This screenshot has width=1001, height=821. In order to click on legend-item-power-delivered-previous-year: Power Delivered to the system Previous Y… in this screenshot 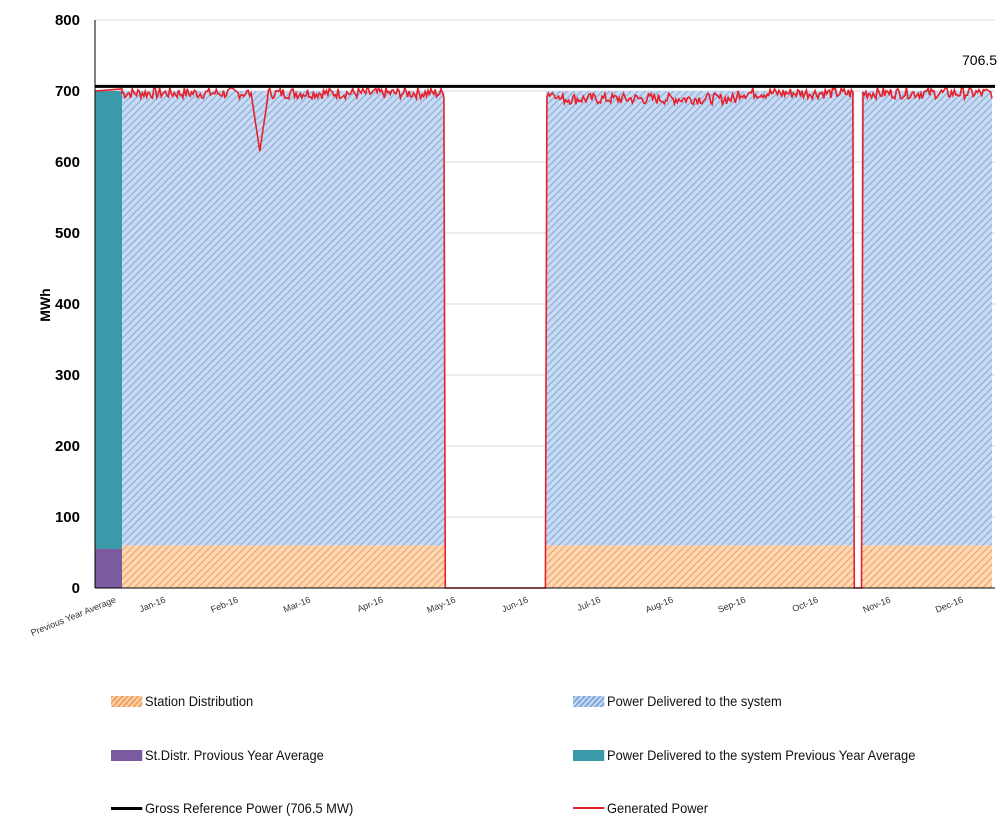, I will do `click(744, 755)`.